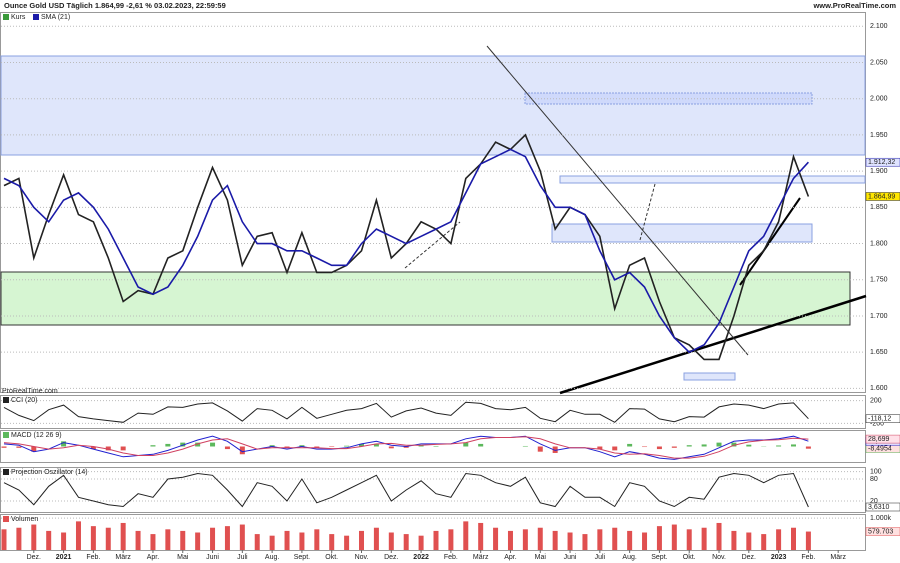  I want to click on y-tick-label: 1.900, so click(879, 171).